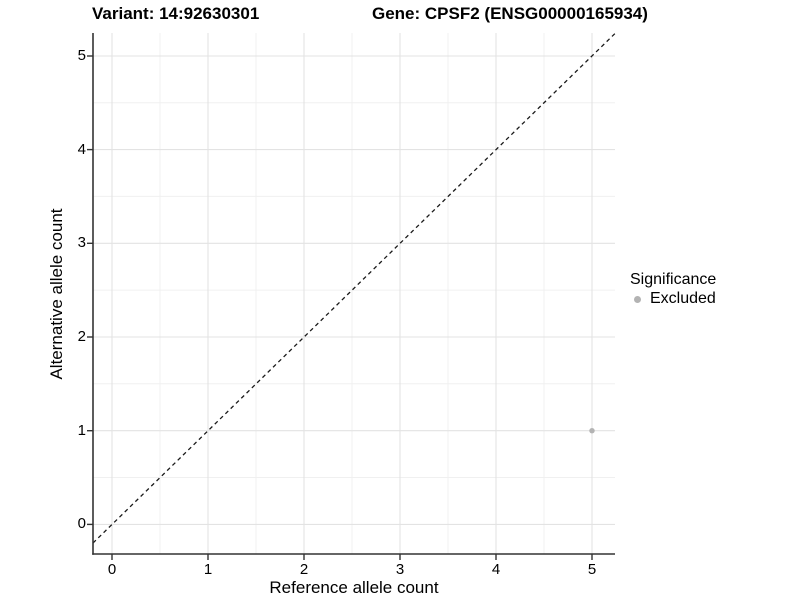 The width and height of the screenshot is (800, 600). I want to click on x-tick-label-2: 2, so click(304, 569).